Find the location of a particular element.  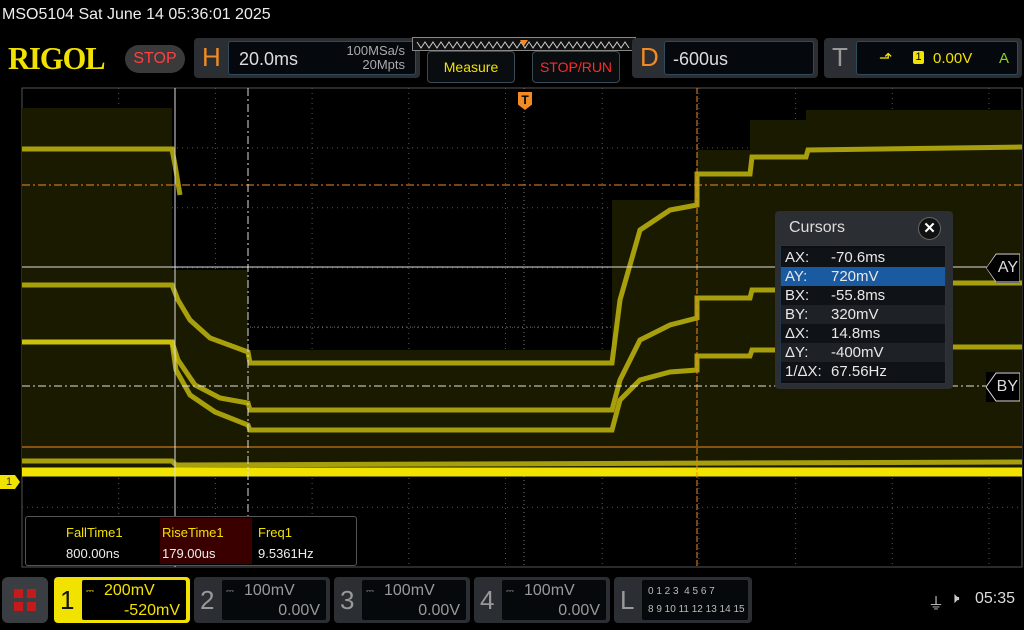

grid-menu-icon is located at coordinates (25, 600).